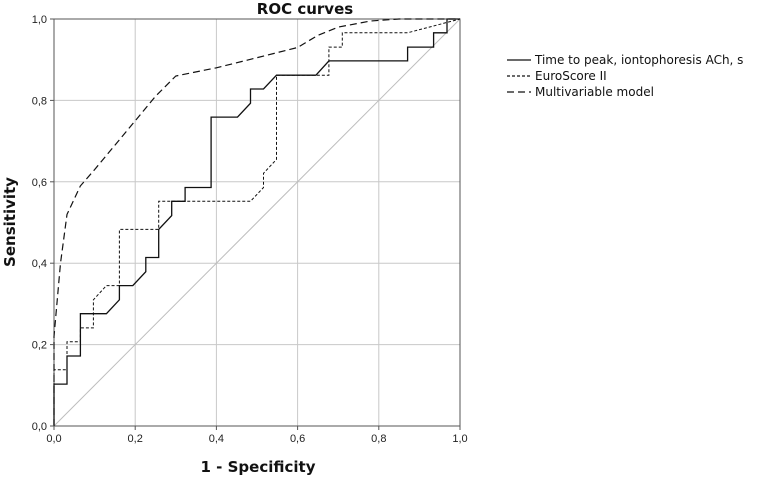 The height and width of the screenshot is (477, 767). What do you see at coordinates (305, 9) in the screenshot?
I see `chart-title: ROC curves` at bounding box center [305, 9].